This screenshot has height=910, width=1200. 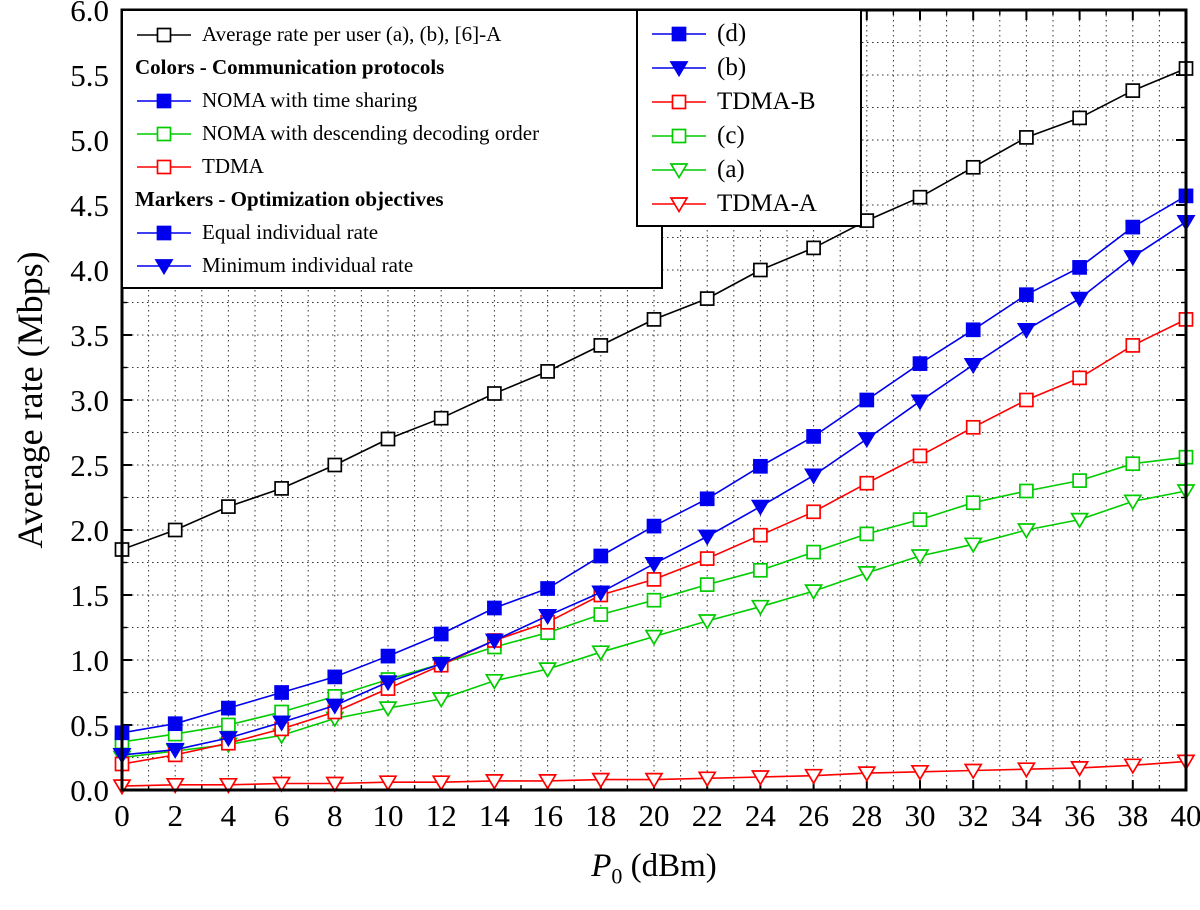 What do you see at coordinates (749, 68) in the screenshot?
I see `legend-entry: (b)` at bounding box center [749, 68].